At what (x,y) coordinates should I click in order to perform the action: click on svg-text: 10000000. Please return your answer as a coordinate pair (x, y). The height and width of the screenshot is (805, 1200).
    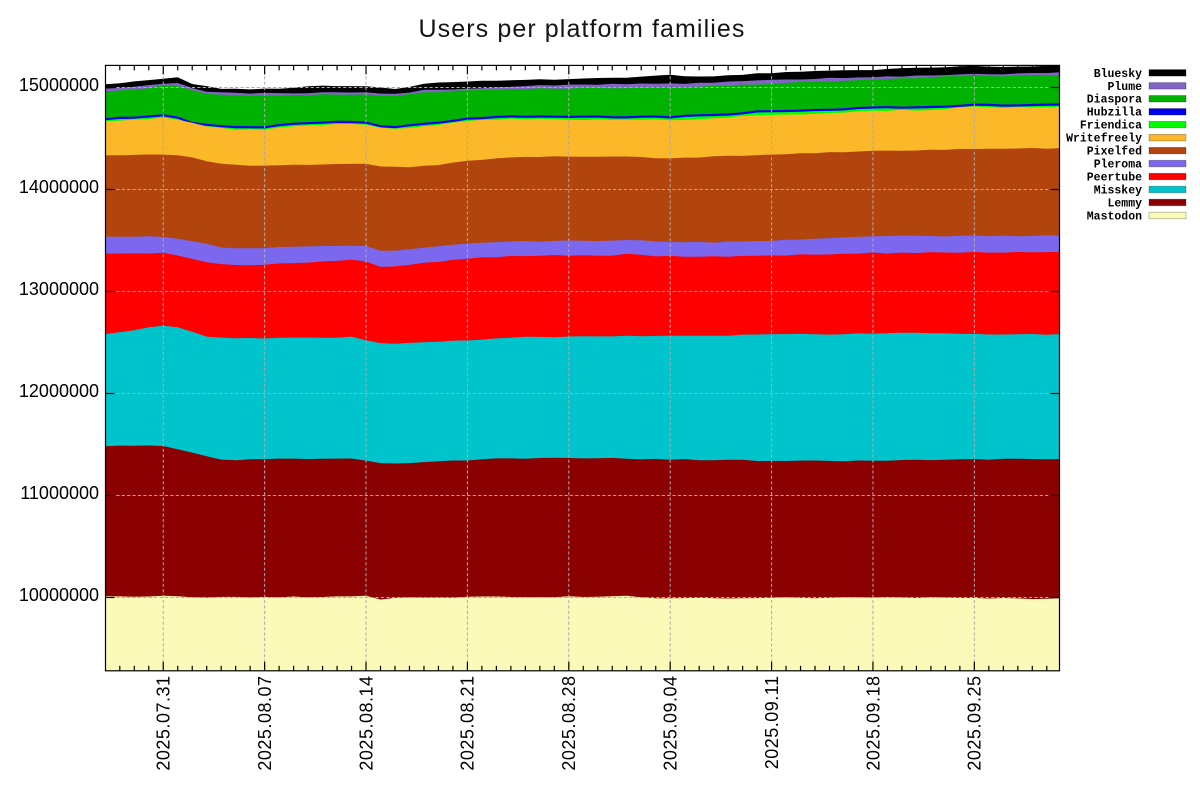
    Looking at the image, I should click on (59, 595).